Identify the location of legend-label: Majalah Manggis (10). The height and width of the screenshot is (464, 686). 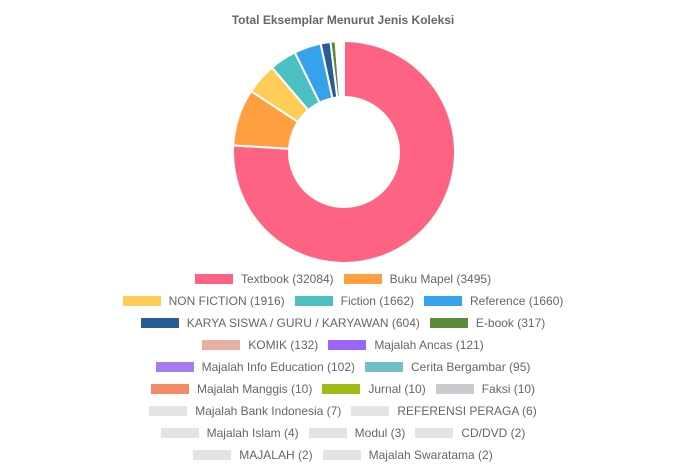
(254, 389).